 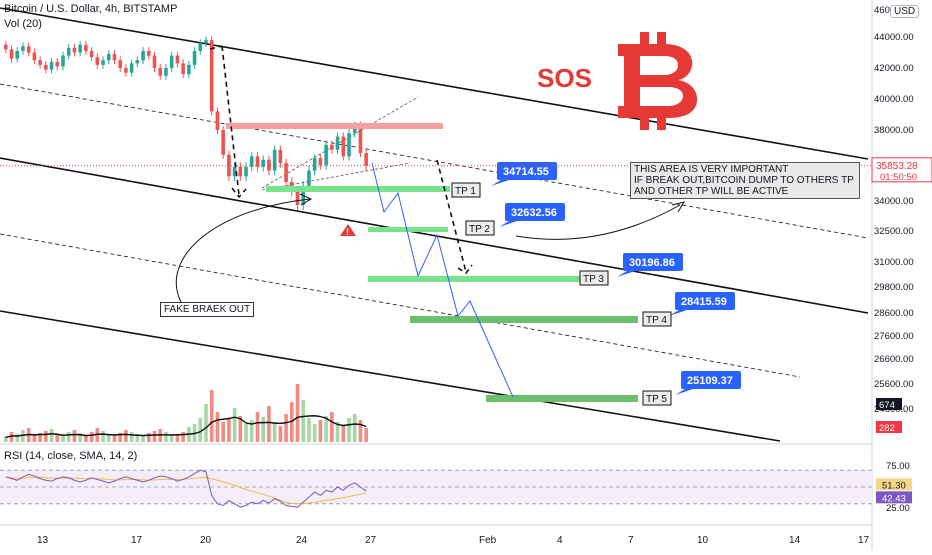 I want to click on volume-badge-1-label: 674, so click(x=887, y=405).